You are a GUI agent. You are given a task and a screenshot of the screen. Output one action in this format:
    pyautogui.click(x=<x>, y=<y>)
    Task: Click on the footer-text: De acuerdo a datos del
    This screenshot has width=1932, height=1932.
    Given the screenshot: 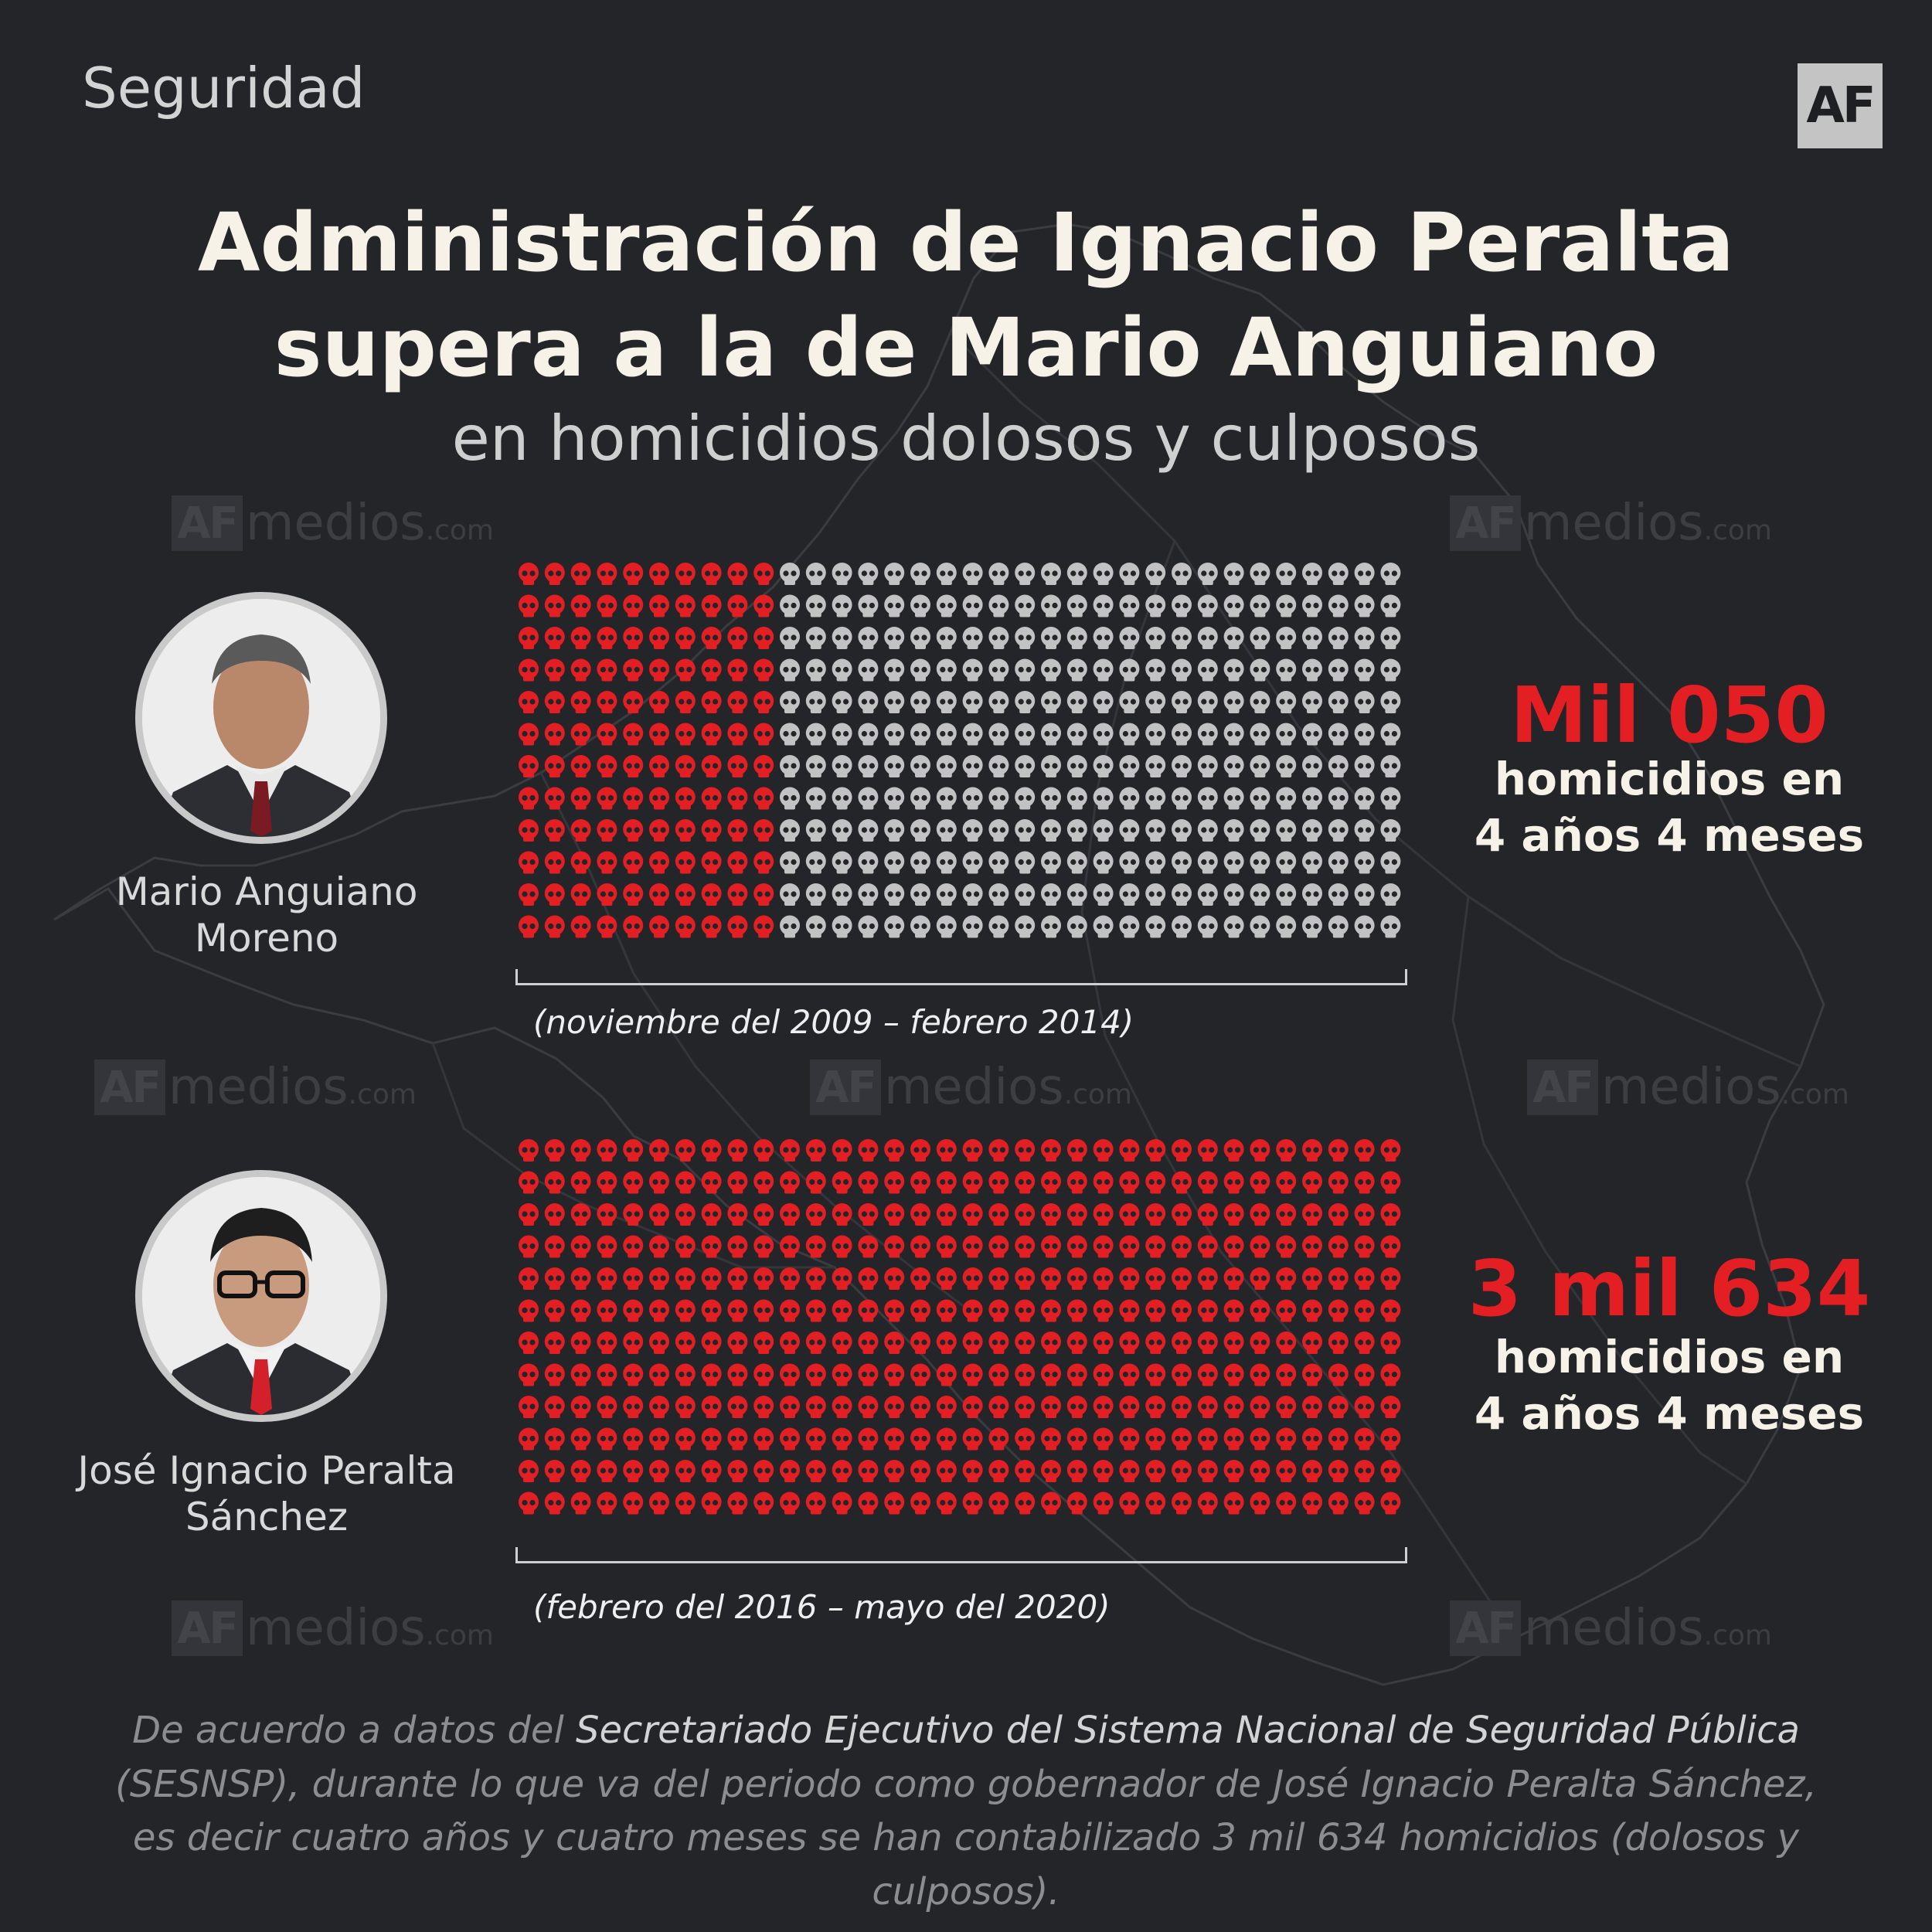 What is the action you would take?
    pyautogui.click(x=355, y=1730)
    